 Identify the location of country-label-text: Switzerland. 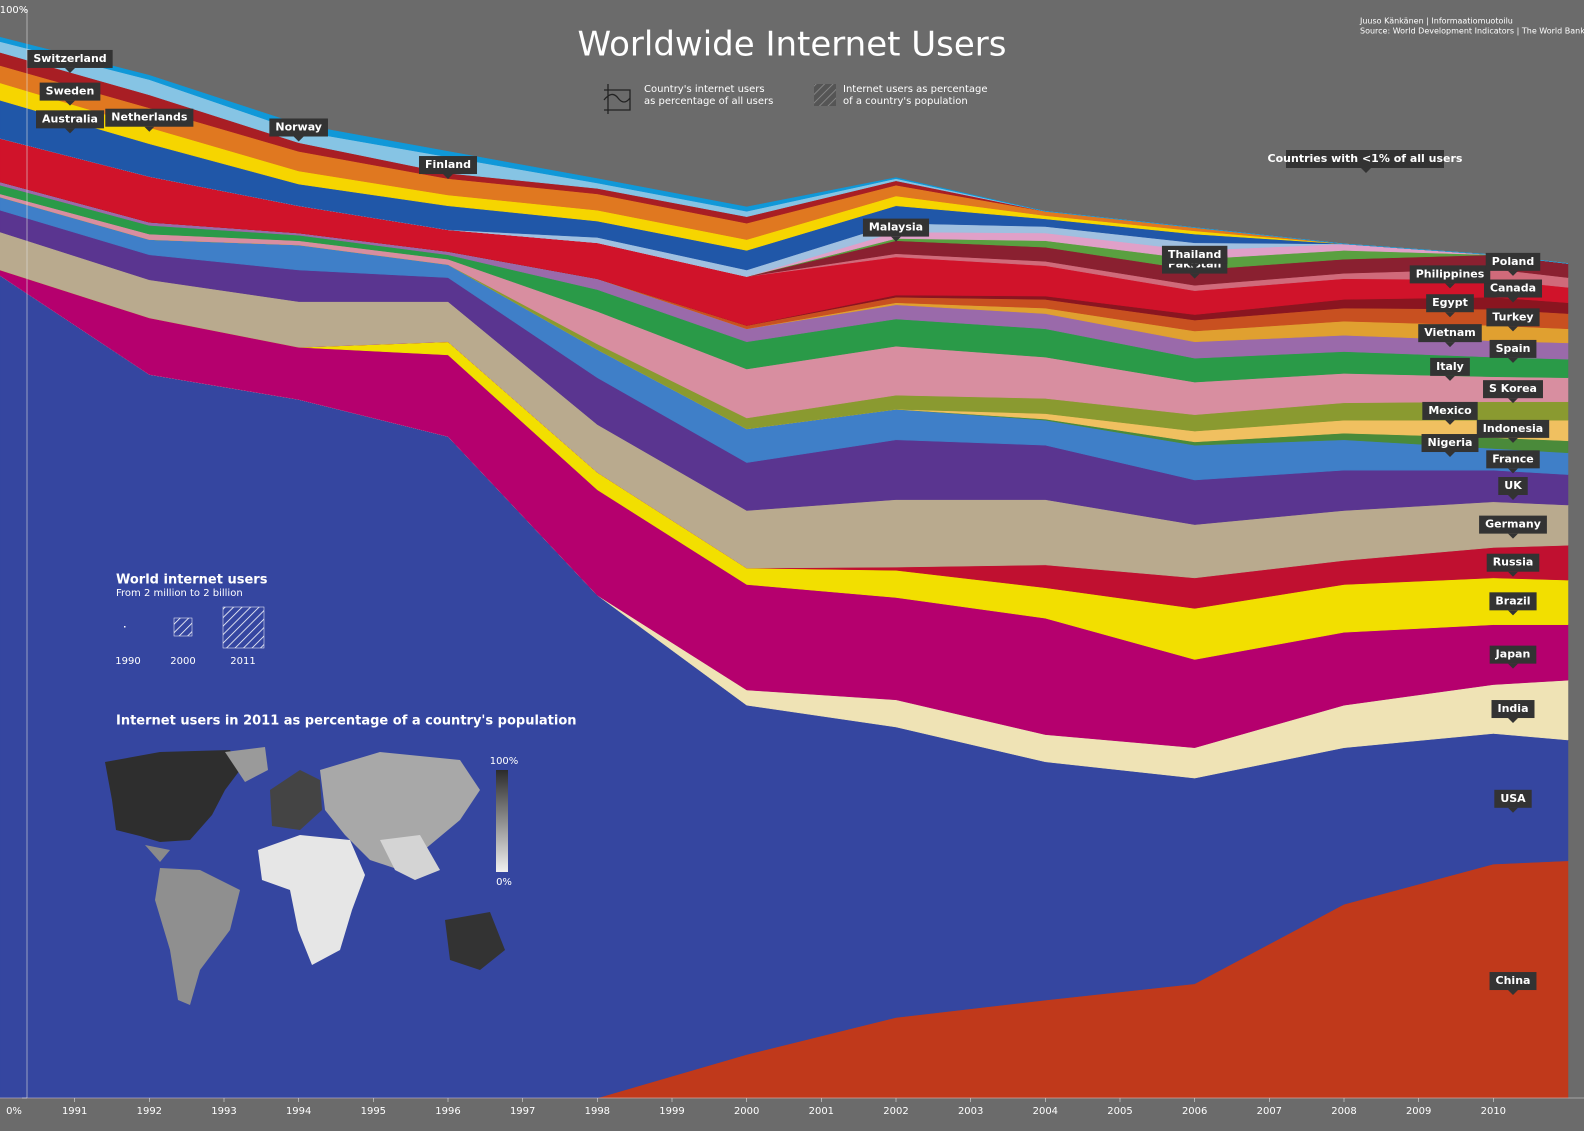
(69, 58).